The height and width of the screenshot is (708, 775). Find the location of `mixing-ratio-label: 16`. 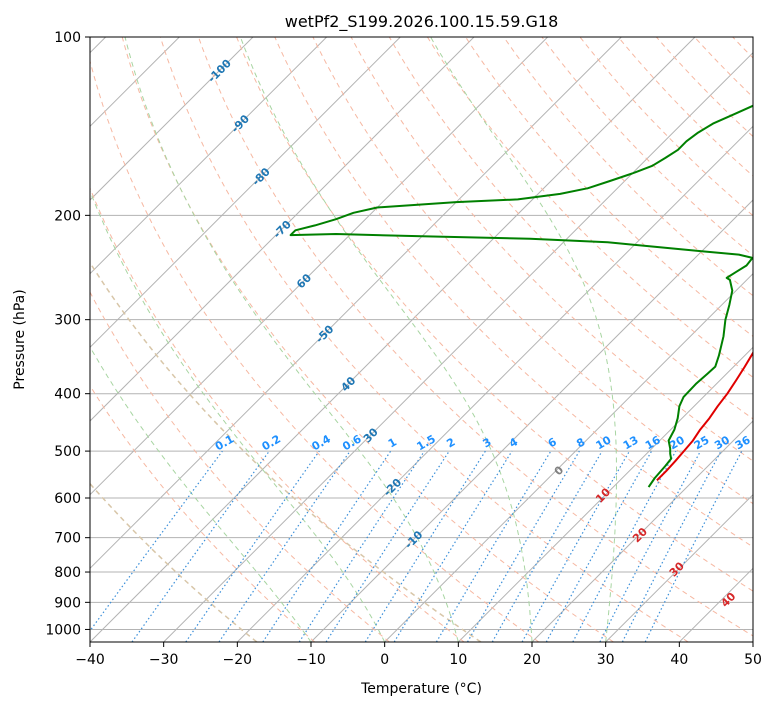

mixing-ratio-label: 16 is located at coordinates (653, 442).